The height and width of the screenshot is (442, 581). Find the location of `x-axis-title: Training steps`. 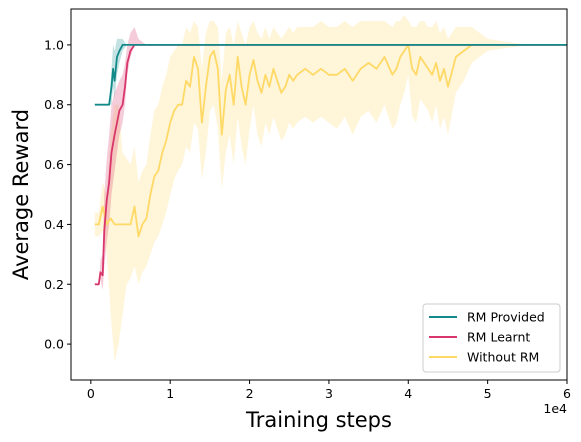

x-axis-title: Training steps is located at coordinates (318, 420).